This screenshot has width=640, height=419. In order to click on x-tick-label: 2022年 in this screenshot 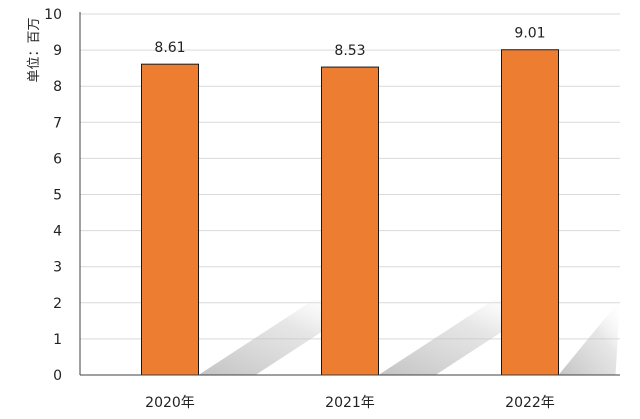, I will do `click(530, 403)`.